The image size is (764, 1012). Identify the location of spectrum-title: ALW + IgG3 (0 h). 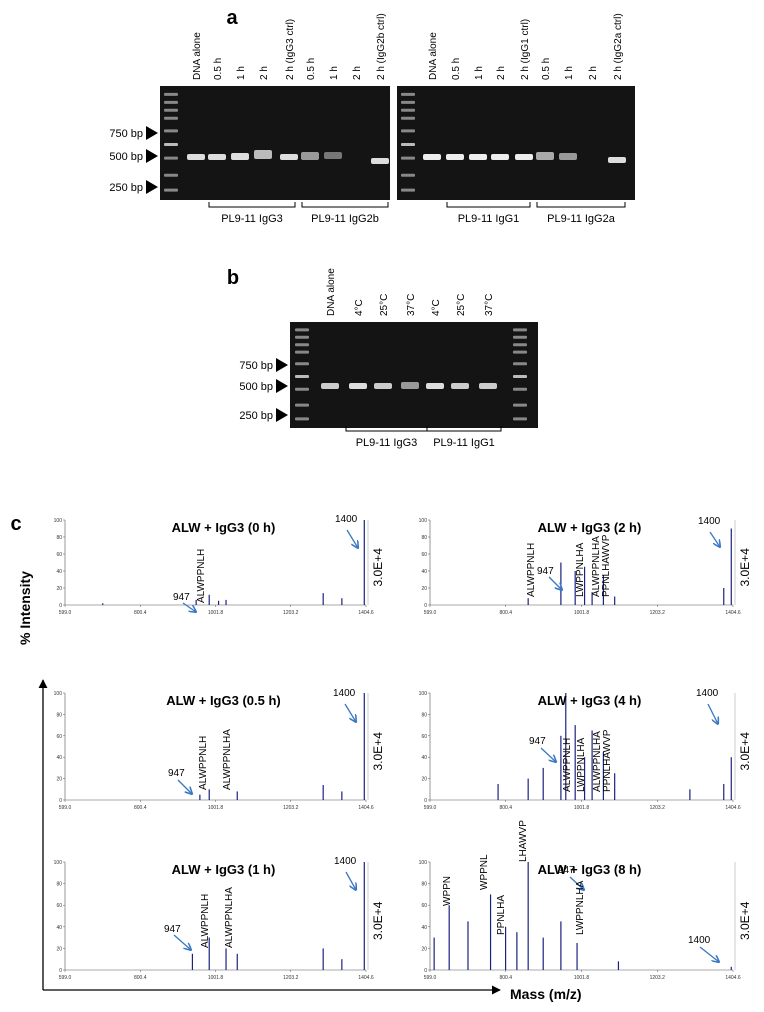
(224, 527).